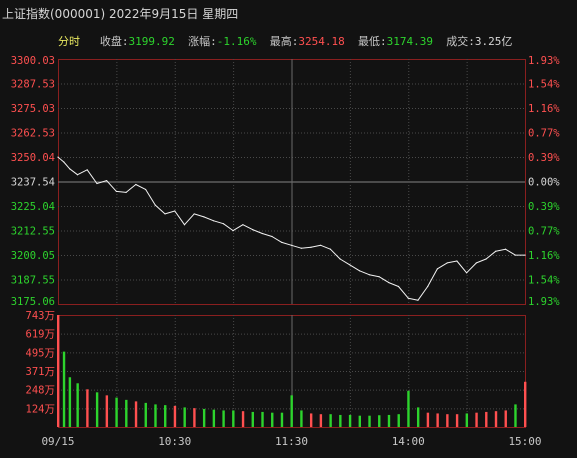  Describe the element at coordinates (40, 335) in the screenshot. I see `volume-tick-label: 619万` at that location.